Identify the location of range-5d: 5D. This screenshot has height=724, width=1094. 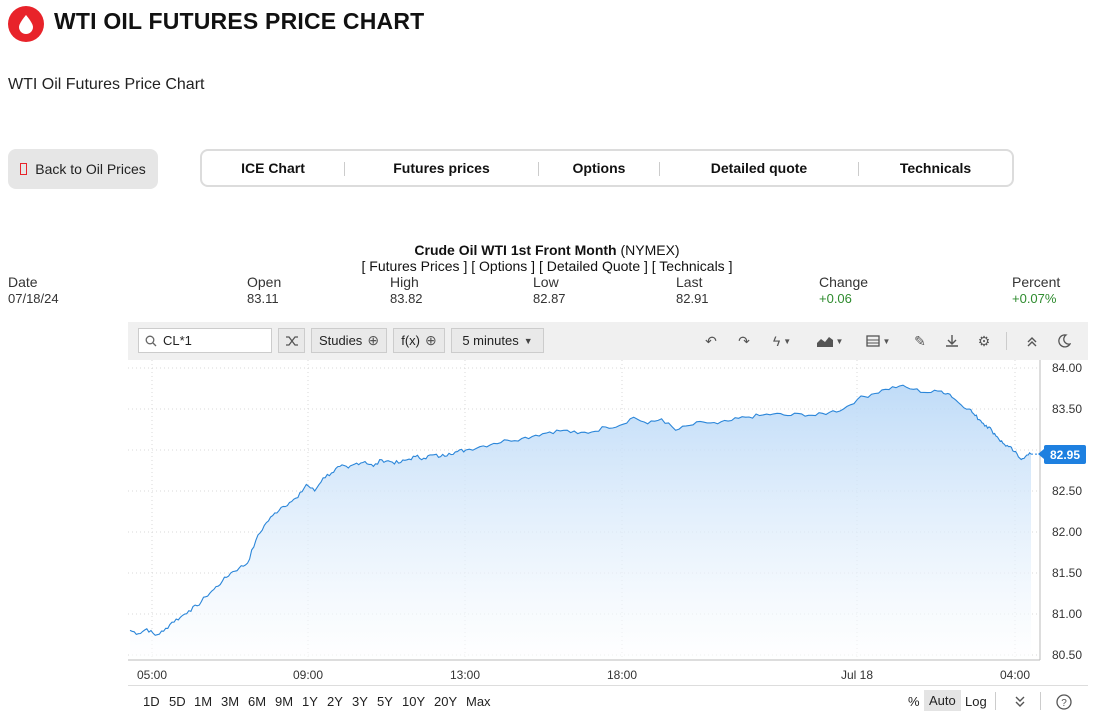
(177, 701).